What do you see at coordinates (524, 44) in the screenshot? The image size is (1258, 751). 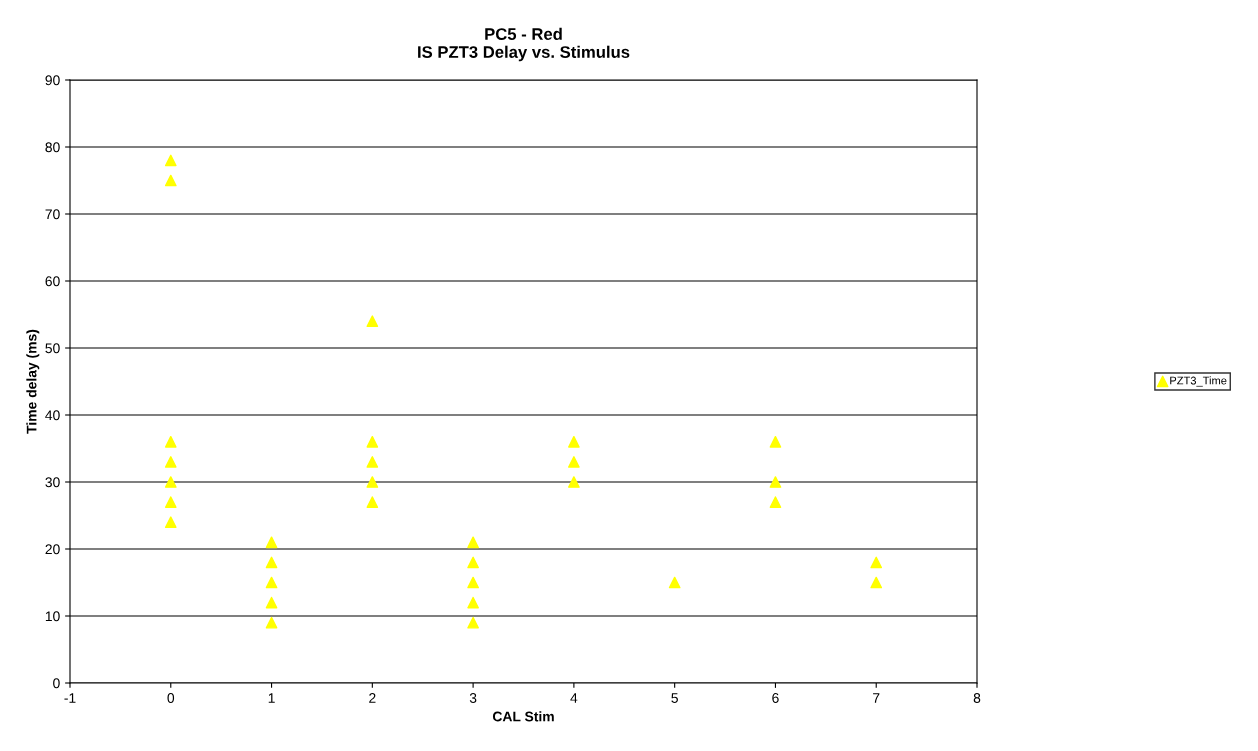 I see `chart-title: PC5 - Red IS PZT3 Delay vs. Stimulus` at bounding box center [524, 44].